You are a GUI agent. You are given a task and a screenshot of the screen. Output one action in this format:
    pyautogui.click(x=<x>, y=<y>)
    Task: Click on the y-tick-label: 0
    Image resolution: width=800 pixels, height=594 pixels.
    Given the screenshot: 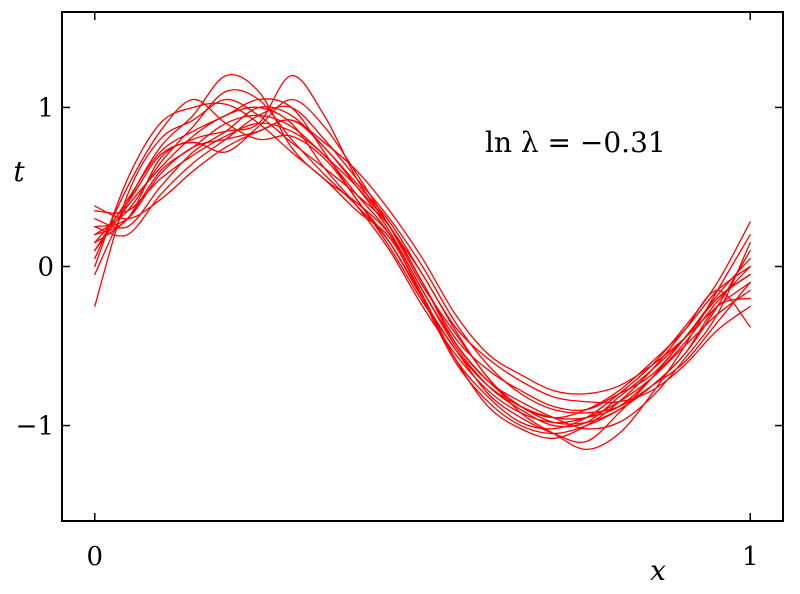 What is the action you would take?
    pyautogui.click(x=45, y=268)
    